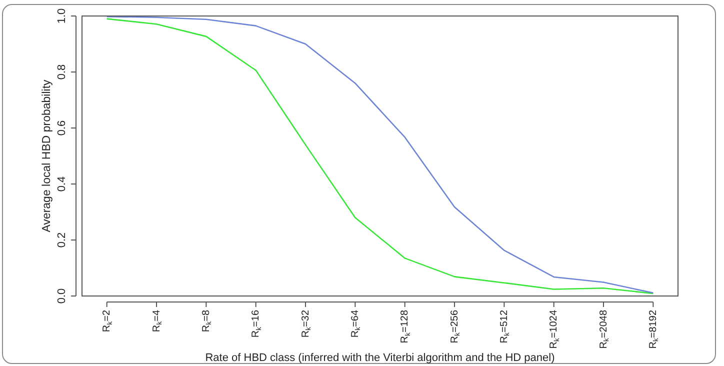  What do you see at coordinates (62, 240) in the screenshot?
I see `y-tick-label: 0.2` at bounding box center [62, 240].